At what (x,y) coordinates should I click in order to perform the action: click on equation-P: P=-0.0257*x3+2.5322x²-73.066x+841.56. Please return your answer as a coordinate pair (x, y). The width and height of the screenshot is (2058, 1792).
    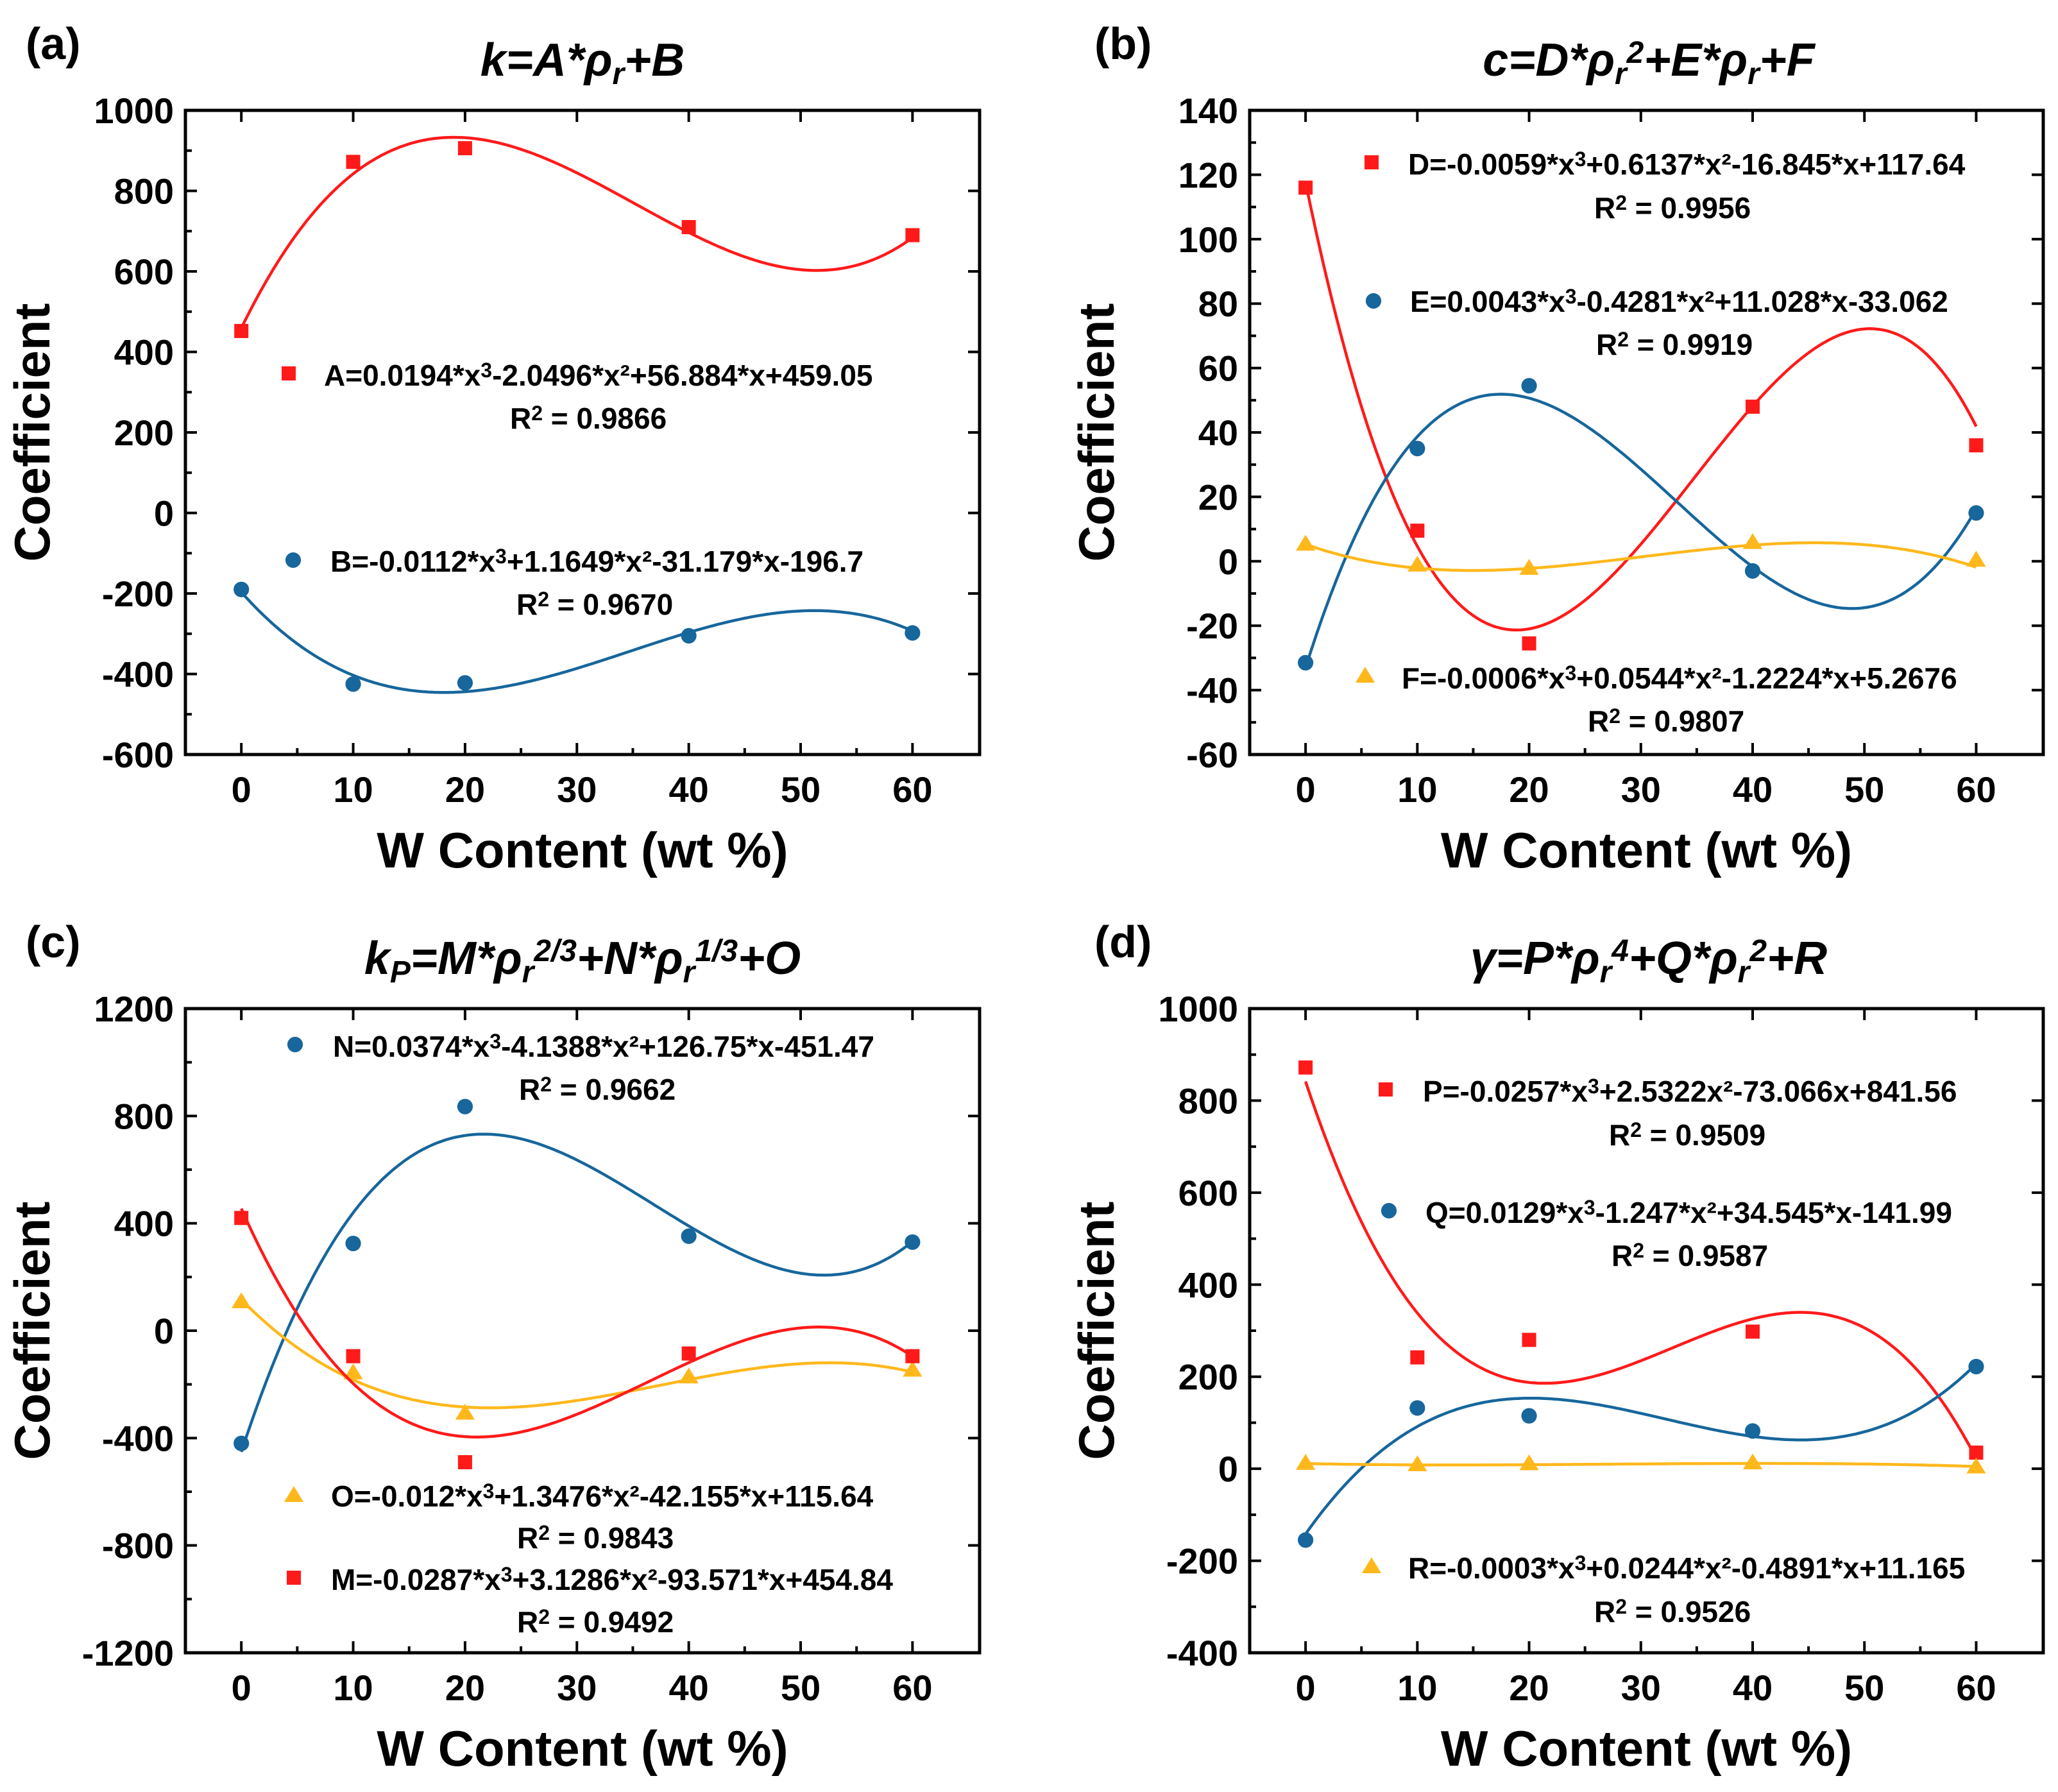
    Looking at the image, I should click on (1690, 1091).